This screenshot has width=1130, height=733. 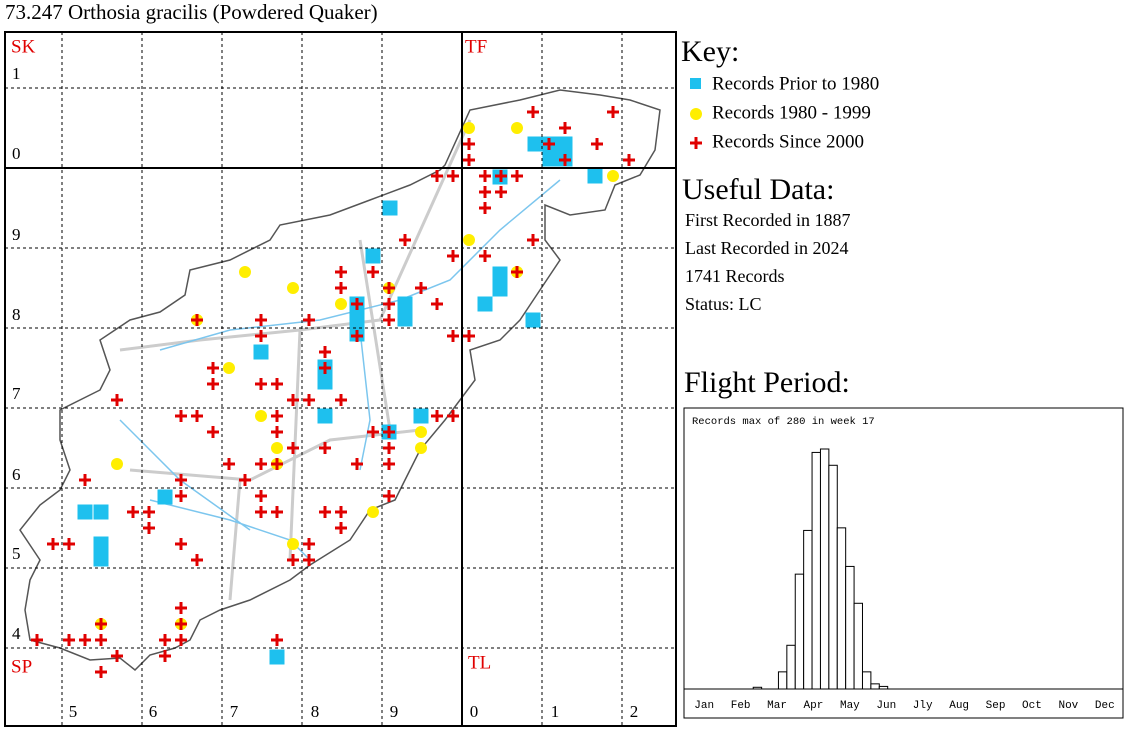 I want to click on y-label: 0, so click(x=16, y=153).